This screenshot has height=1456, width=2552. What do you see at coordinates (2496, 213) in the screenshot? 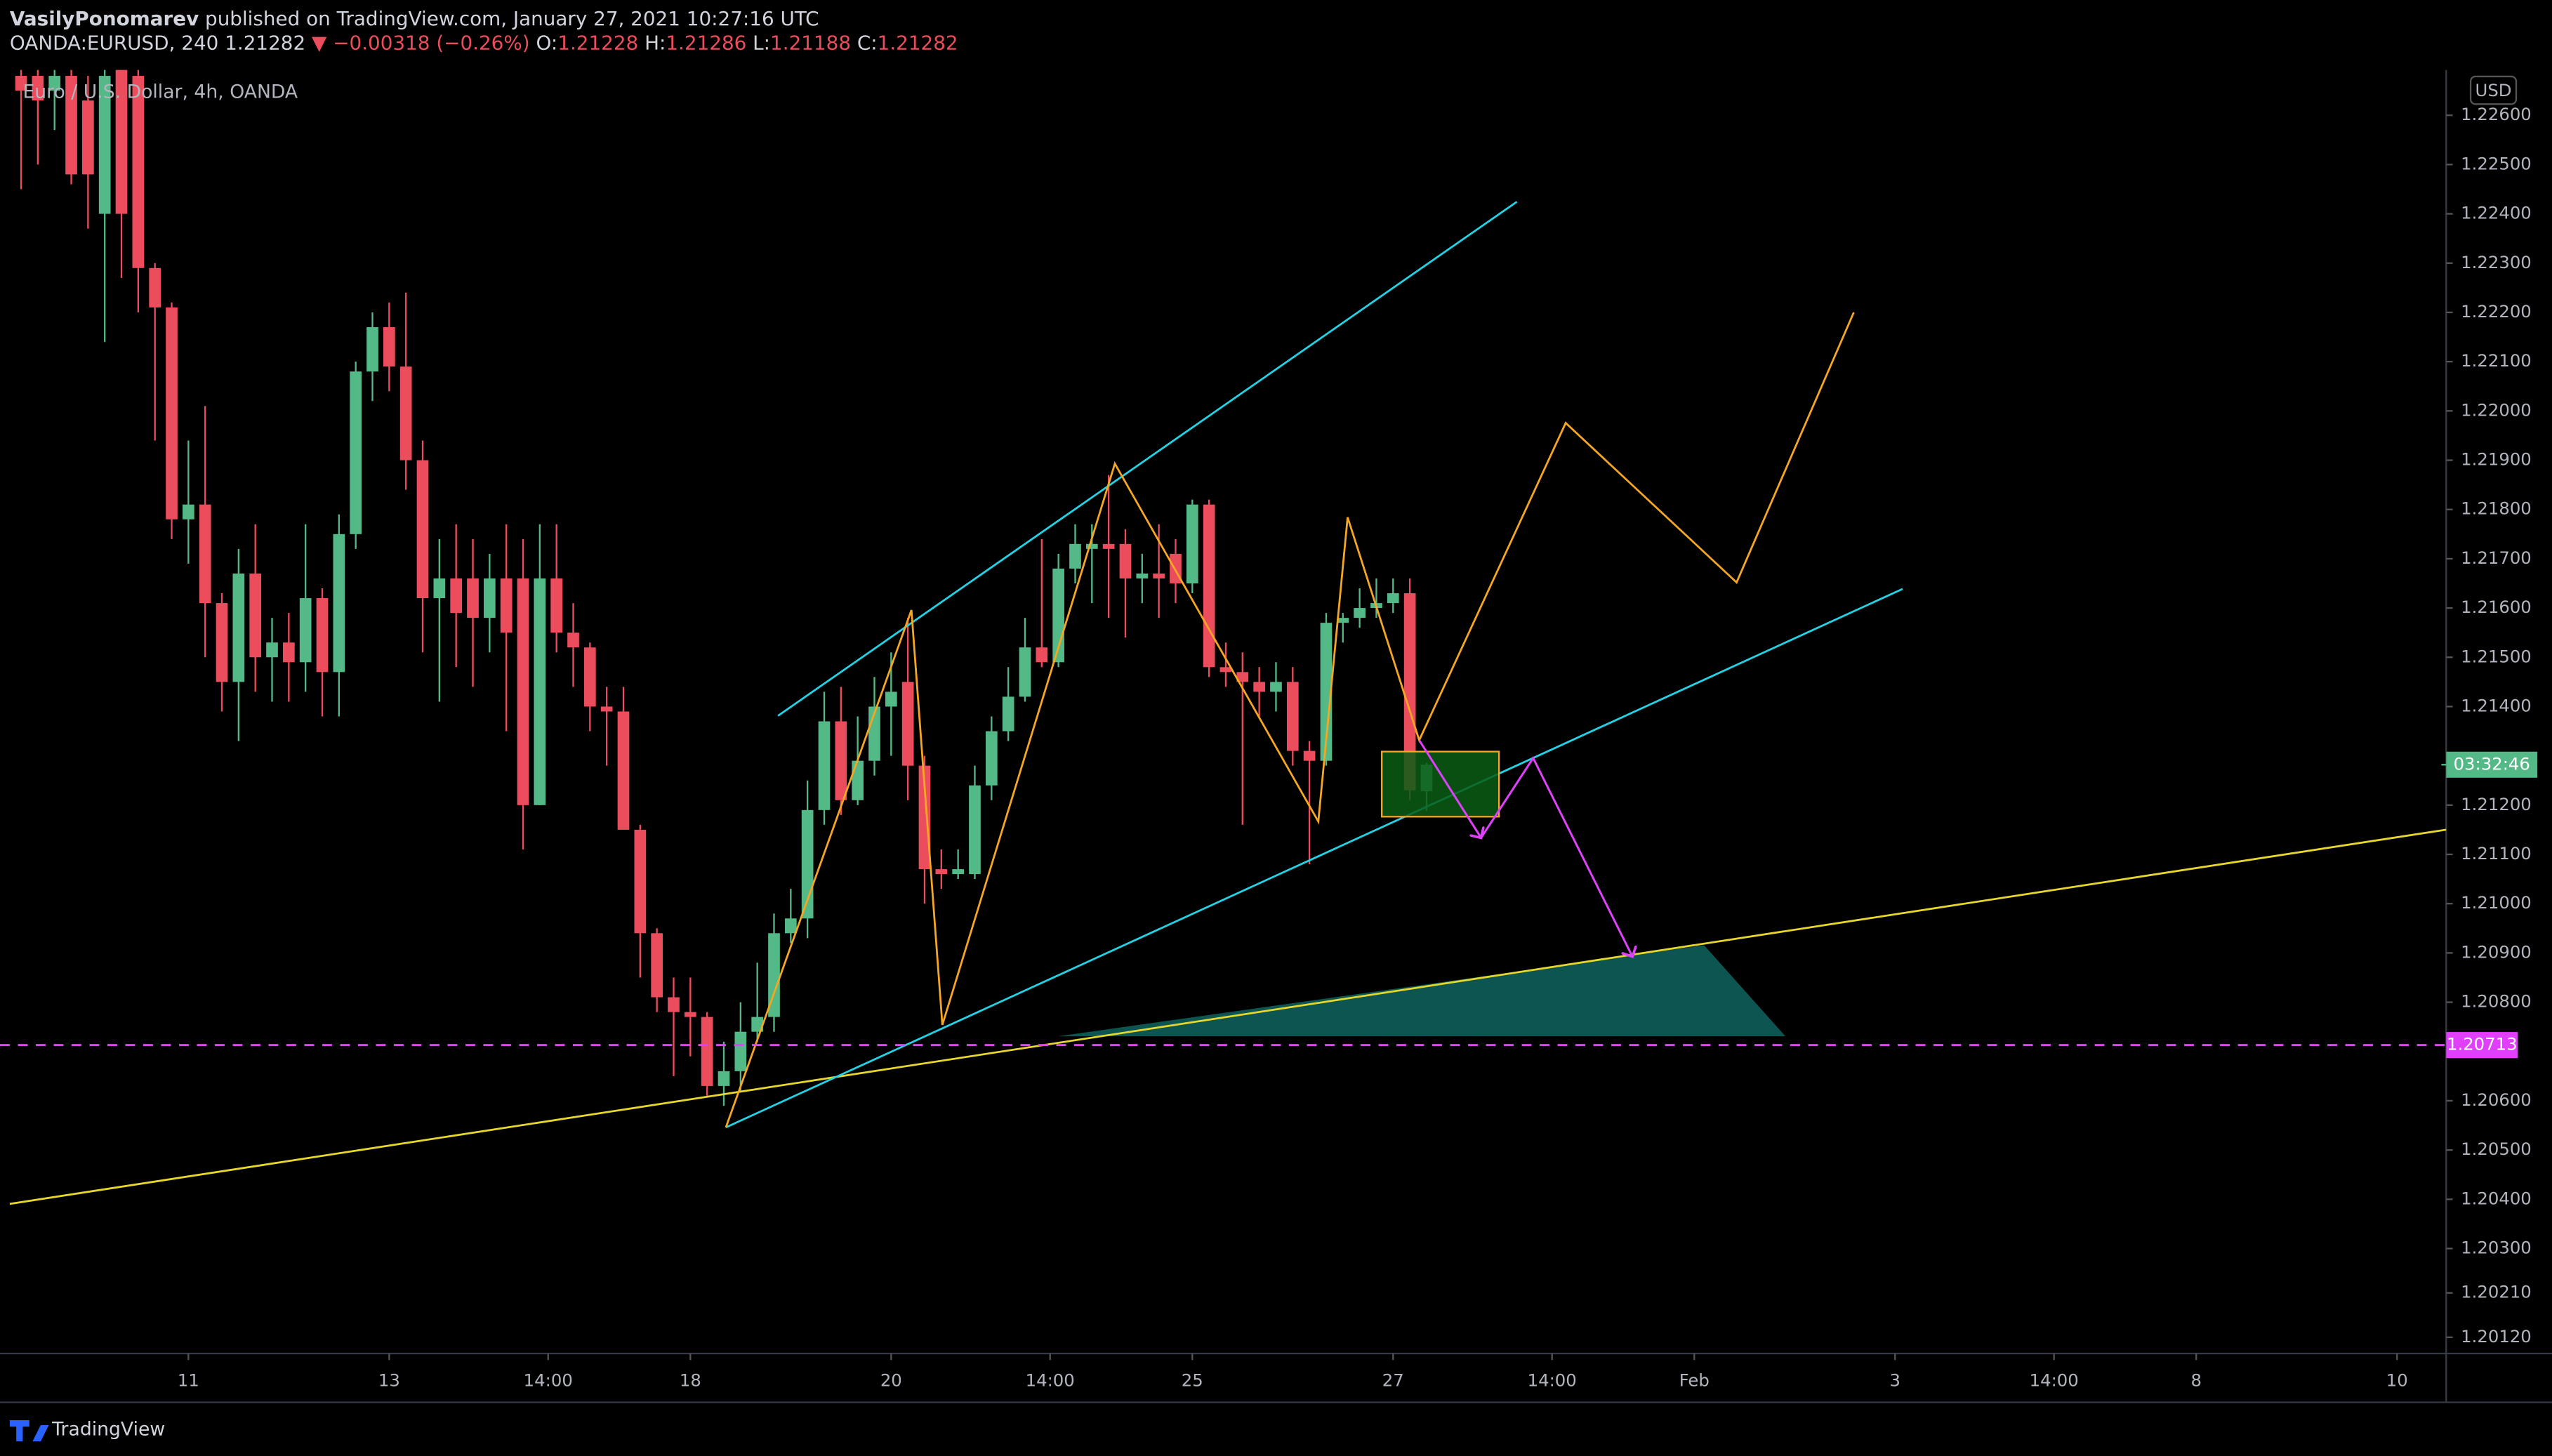
I see `y-tick-label: 1.22400` at bounding box center [2496, 213].